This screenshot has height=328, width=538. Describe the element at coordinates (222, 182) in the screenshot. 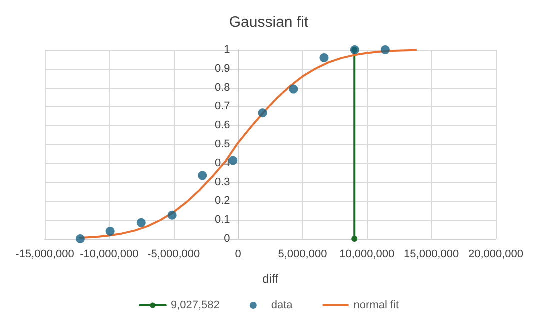

I see `y-tick-label: 0.3` at that location.